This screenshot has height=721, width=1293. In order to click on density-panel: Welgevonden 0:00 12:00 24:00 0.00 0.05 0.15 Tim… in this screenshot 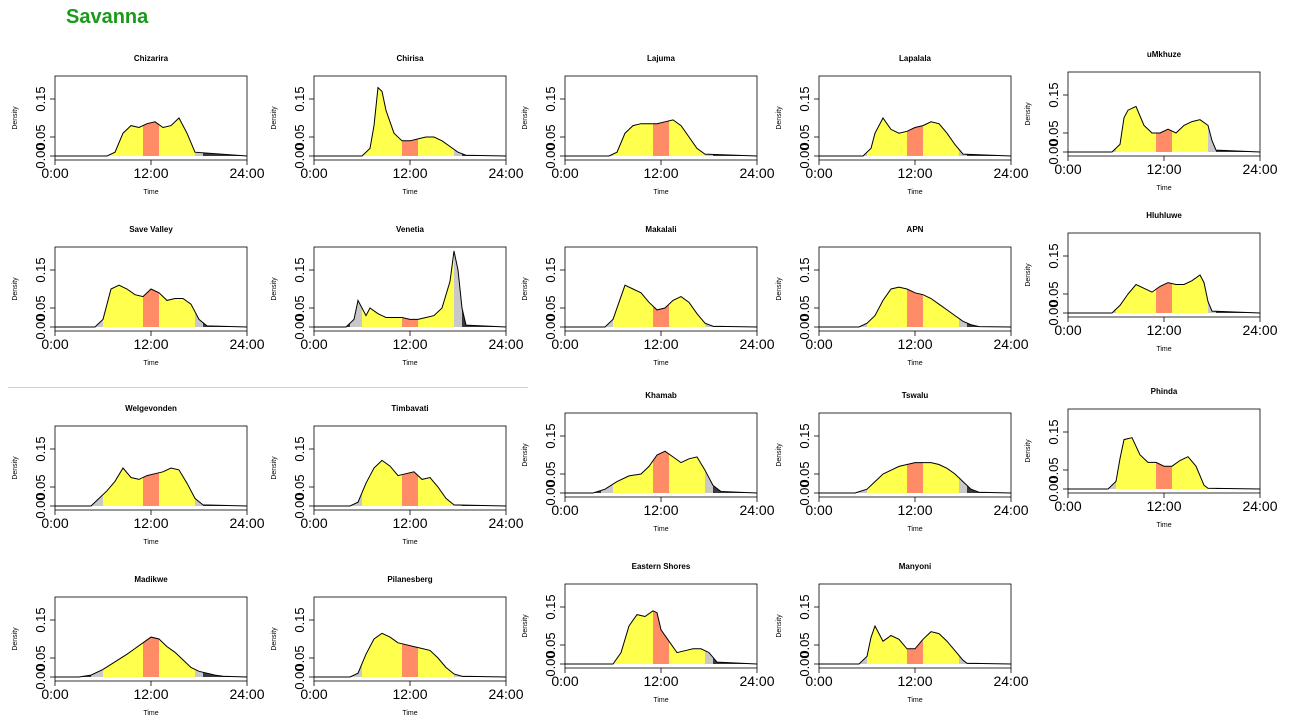, I will do `click(135, 475)`.